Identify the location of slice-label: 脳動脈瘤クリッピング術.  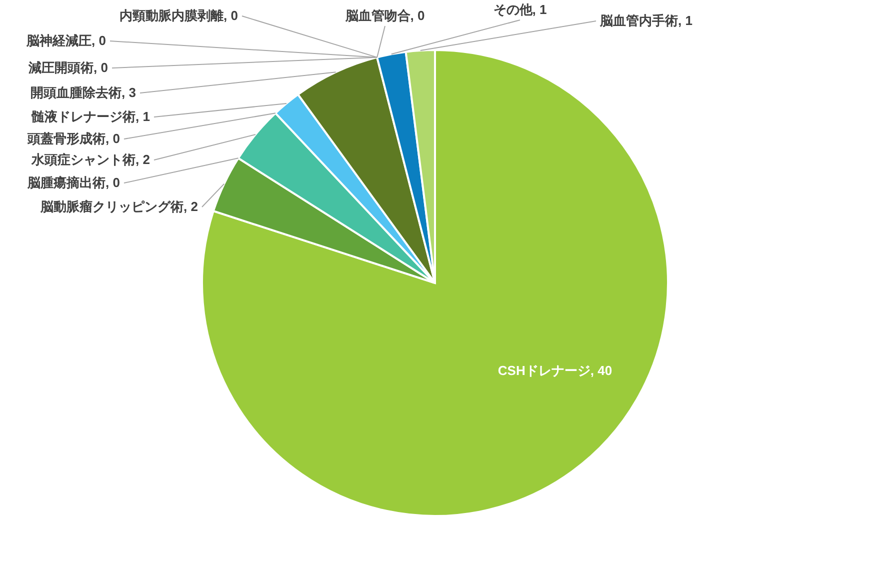
(112, 206).